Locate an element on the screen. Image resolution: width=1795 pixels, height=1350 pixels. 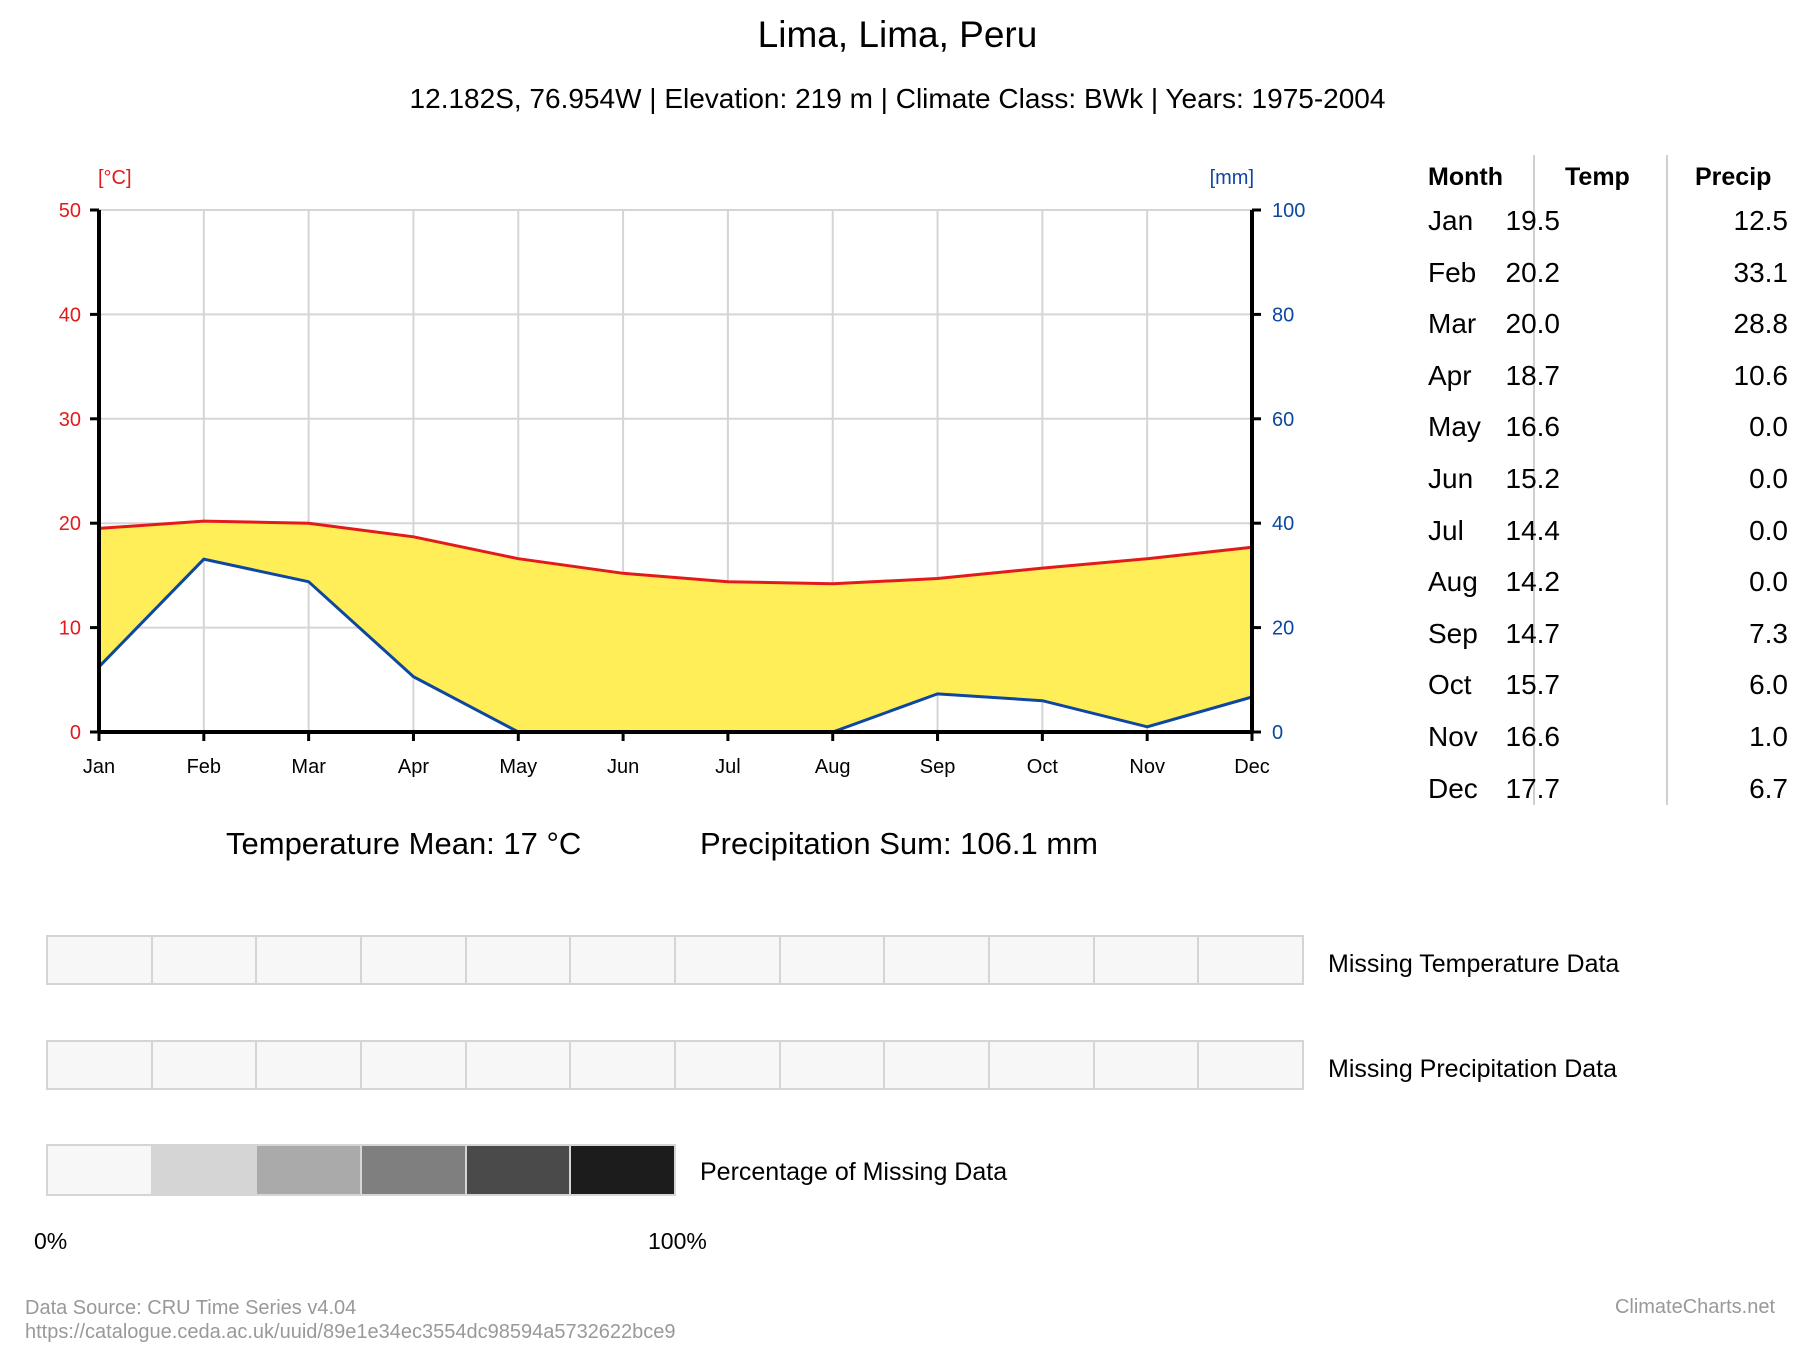
missing-cell-jan is located at coordinates (100, 1065).